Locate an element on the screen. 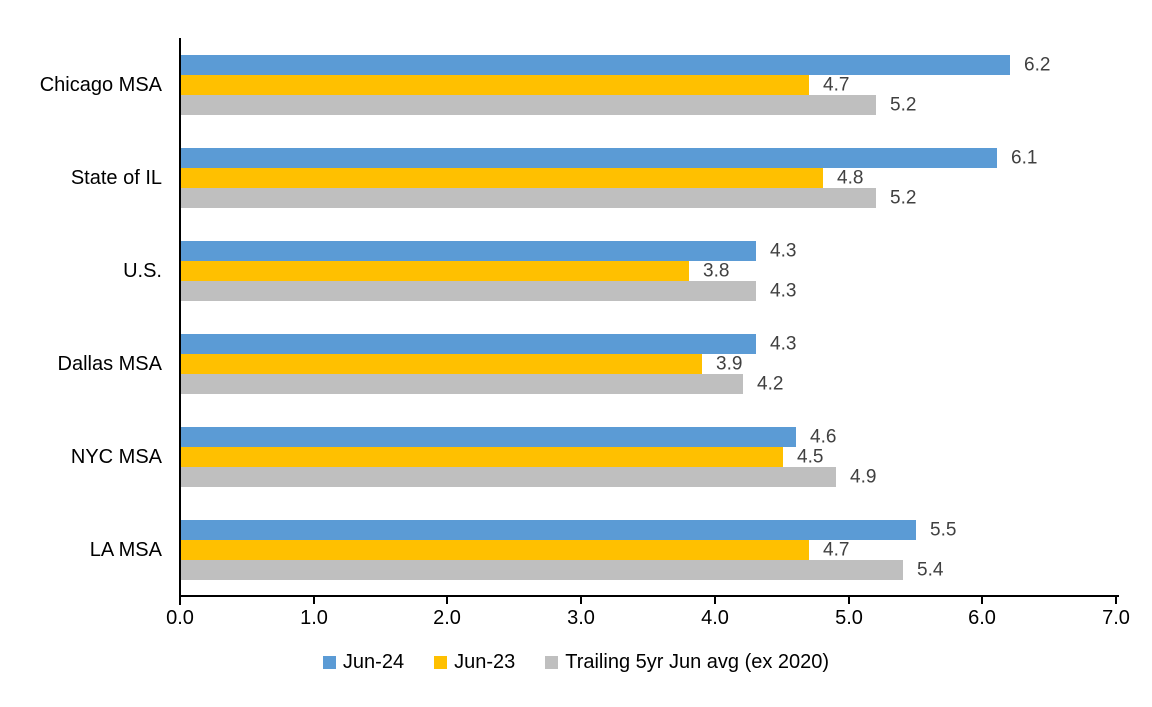 This screenshot has height=707, width=1152. data-label: 4.9 is located at coordinates (863, 477).